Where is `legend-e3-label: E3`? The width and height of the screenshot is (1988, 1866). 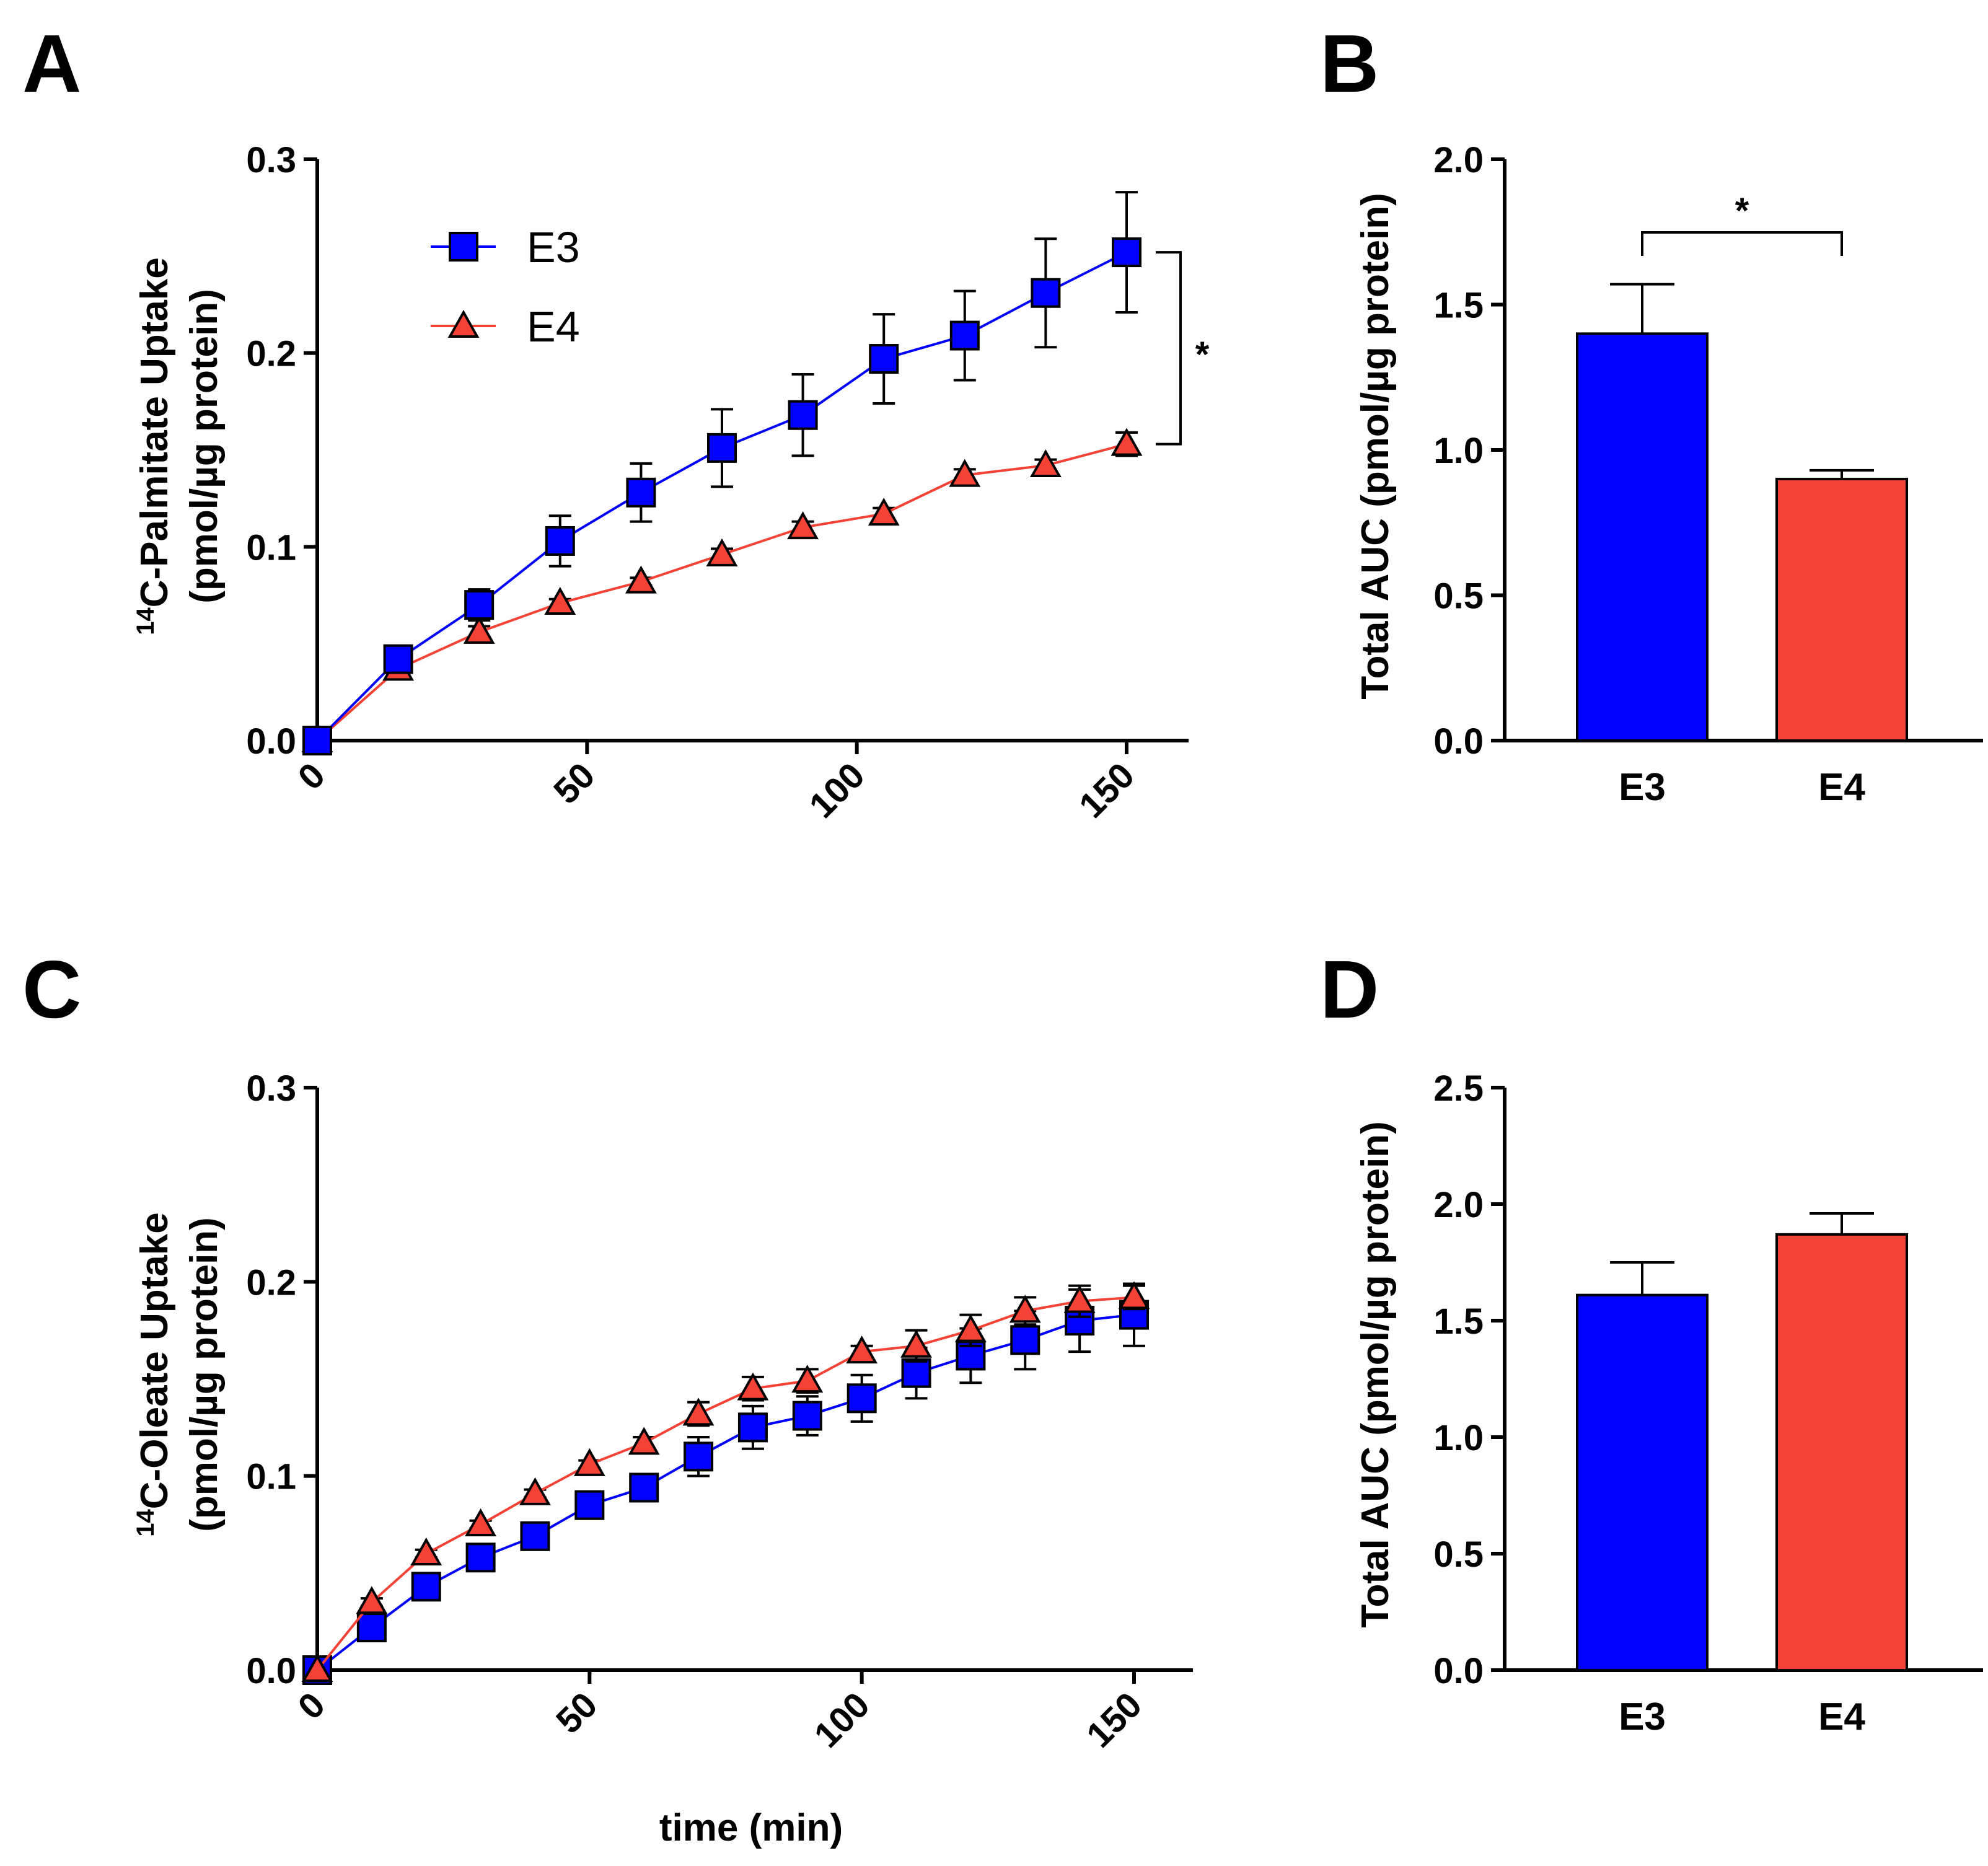
legend-e3-label: E3 is located at coordinates (553, 247).